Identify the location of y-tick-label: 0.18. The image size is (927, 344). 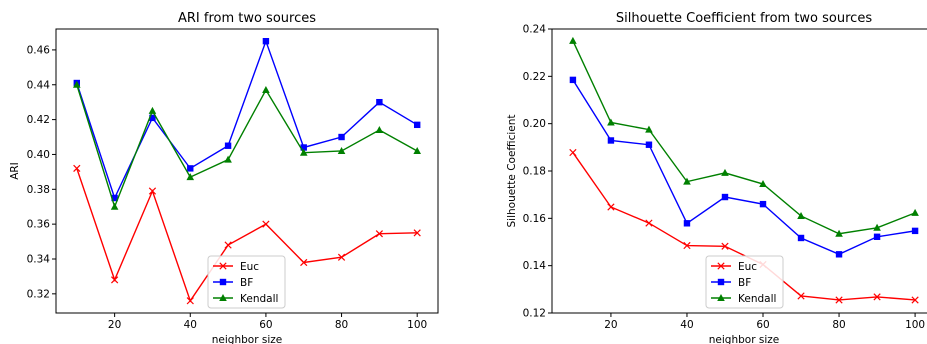
(534, 172).